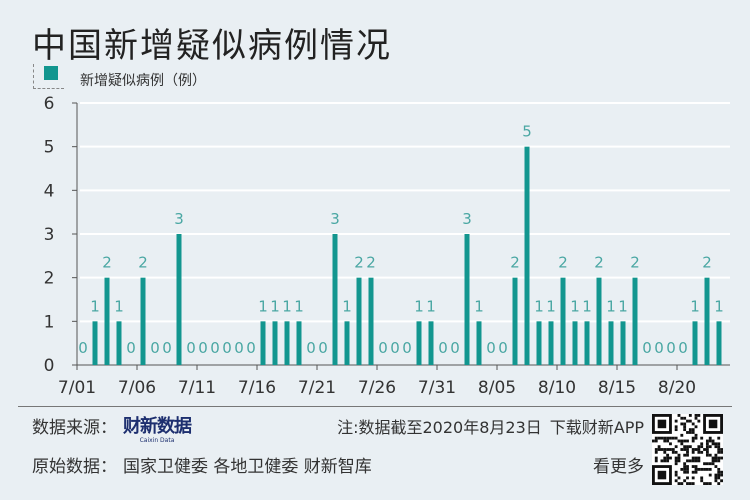  I want to click on x-tick-label: 8/05, so click(497, 388).